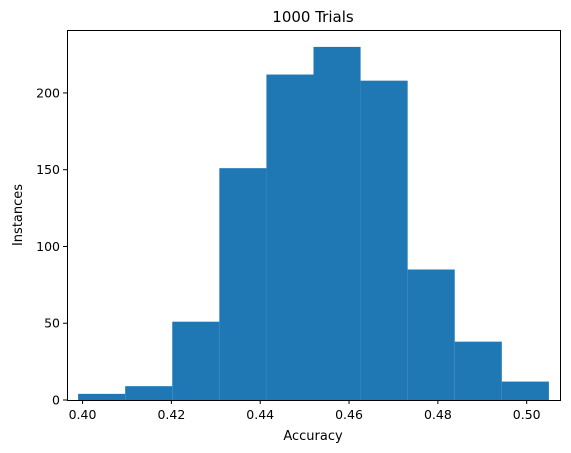  I want to click on y-axis-ticks: 0 50 100 150 200, so click(51, 246).